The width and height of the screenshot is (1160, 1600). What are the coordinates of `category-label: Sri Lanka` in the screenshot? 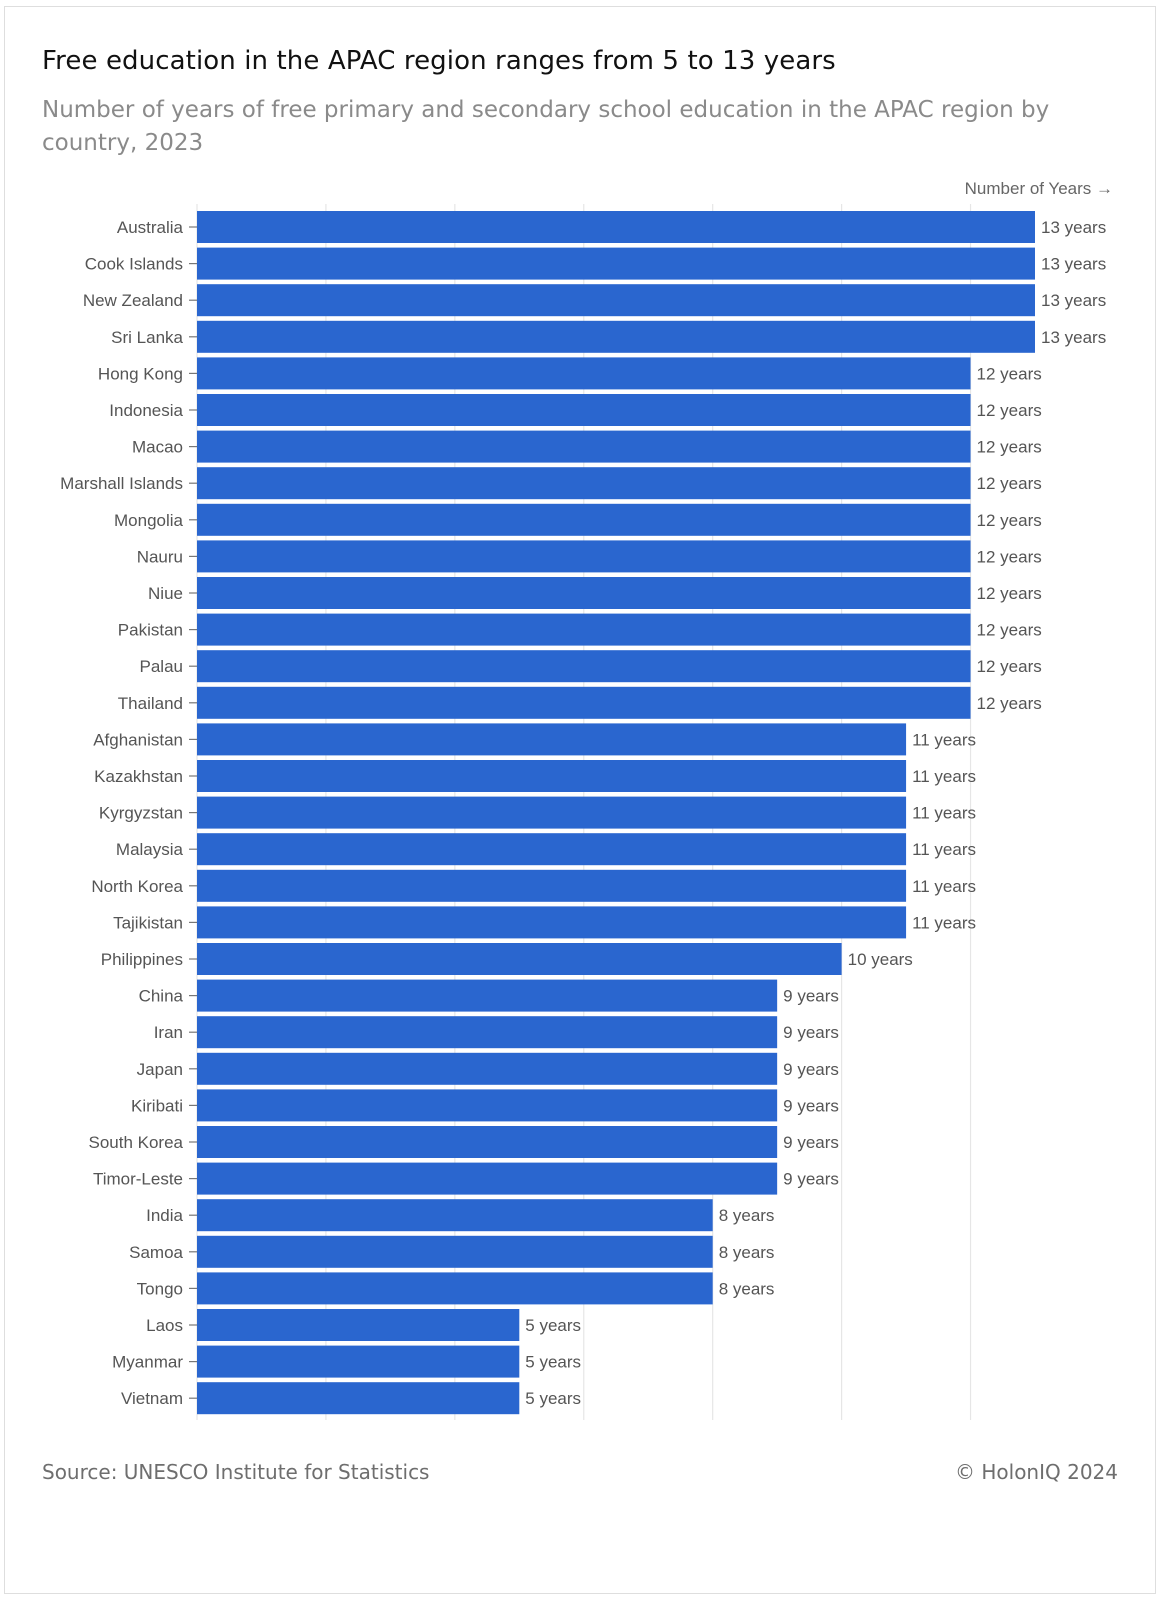 It's located at (147, 337).